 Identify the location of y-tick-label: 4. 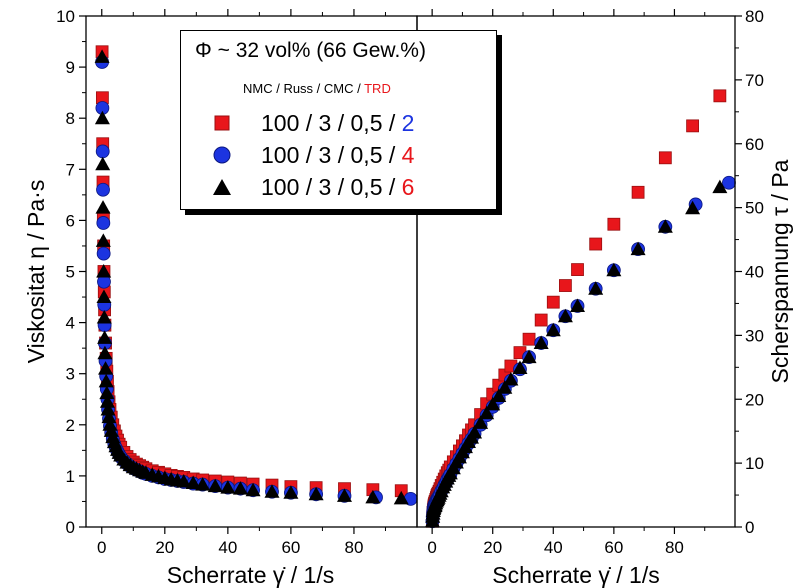
(70, 323).